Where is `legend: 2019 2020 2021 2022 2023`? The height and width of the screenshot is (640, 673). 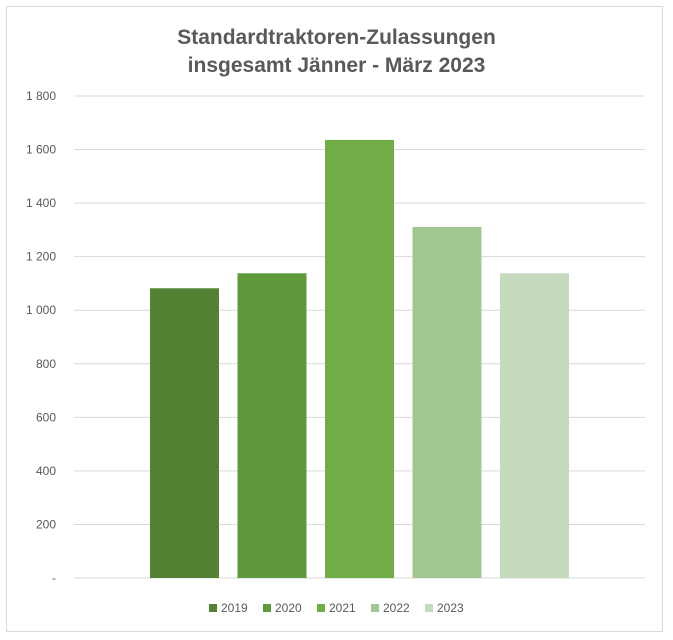 legend: 2019 2020 2021 2022 2023 is located at coordinates (336, 608).